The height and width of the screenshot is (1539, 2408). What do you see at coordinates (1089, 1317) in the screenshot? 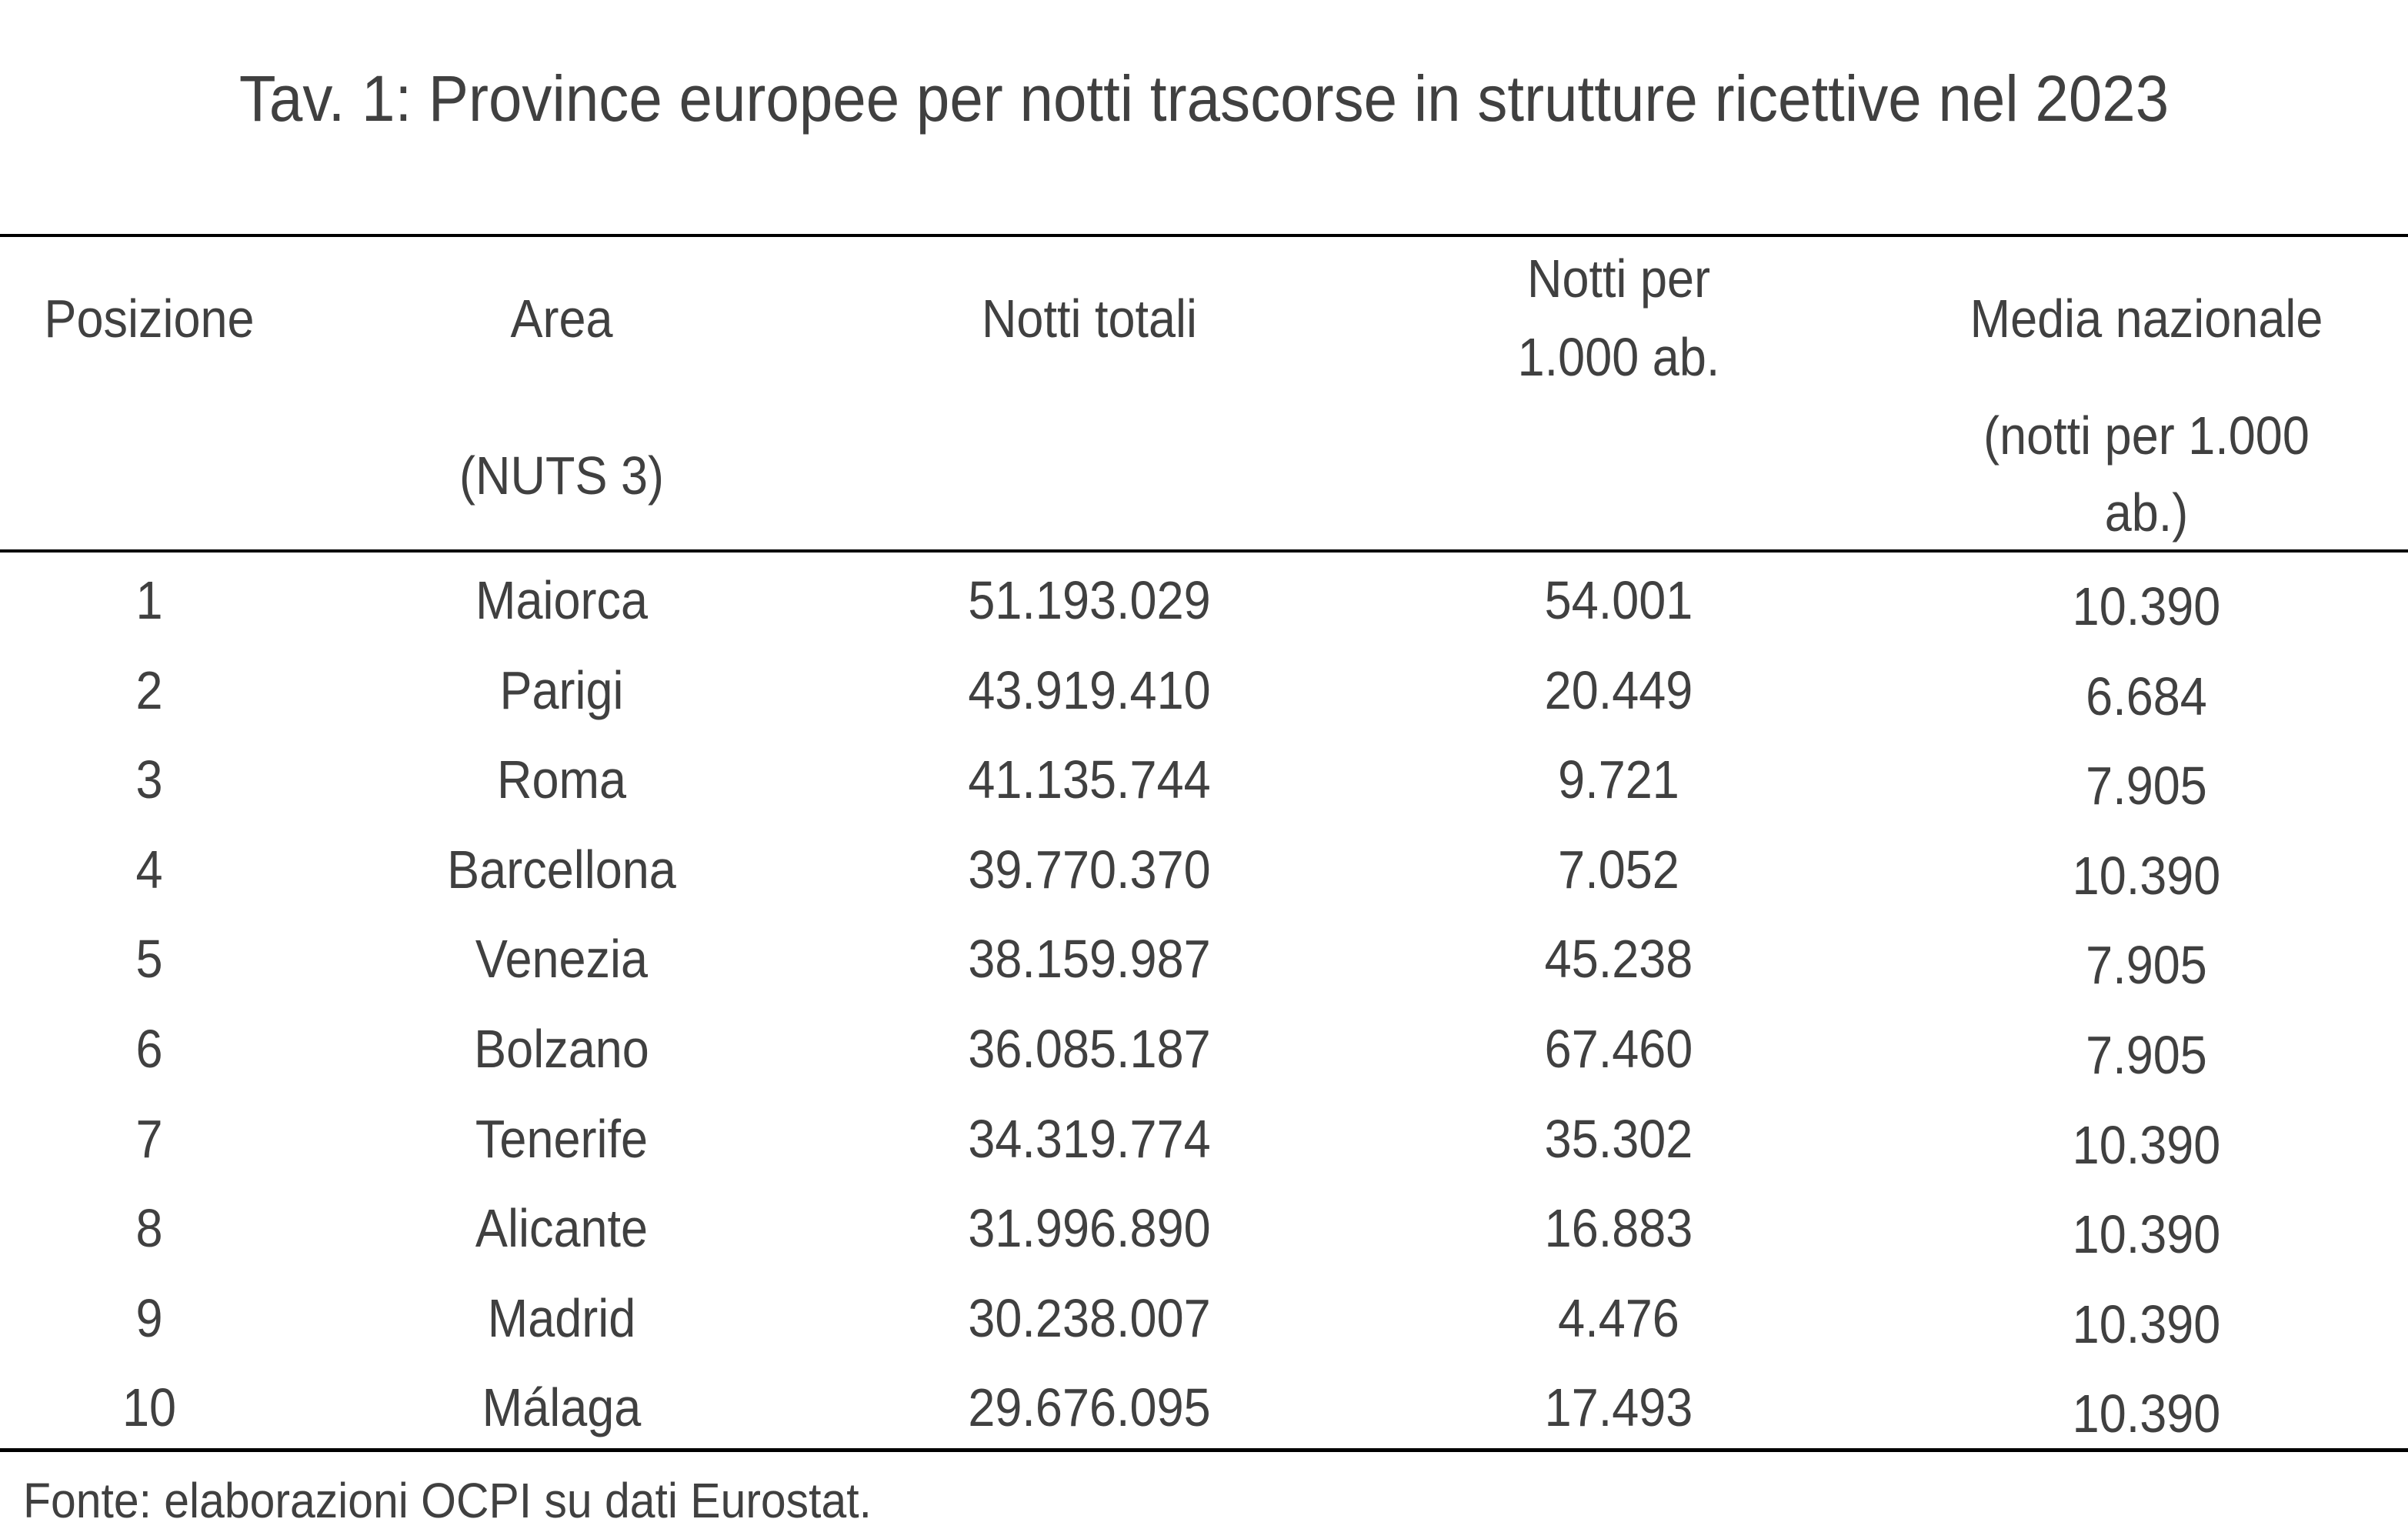
I see `cell-totali: 30.238.007` at bounding box center [1089, 1317].